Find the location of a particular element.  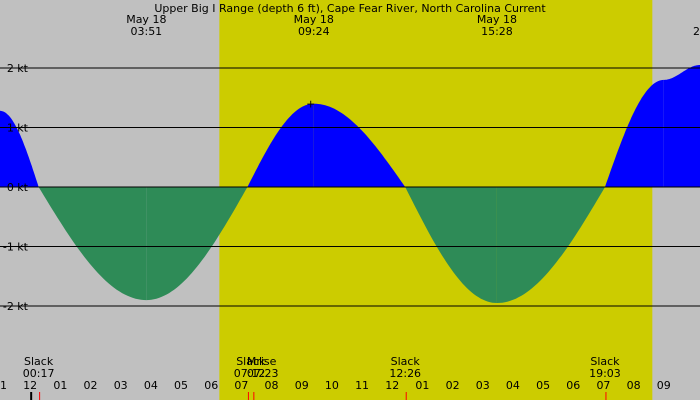

y-tick-label: 0 kt is located at coordinates (18, 187).